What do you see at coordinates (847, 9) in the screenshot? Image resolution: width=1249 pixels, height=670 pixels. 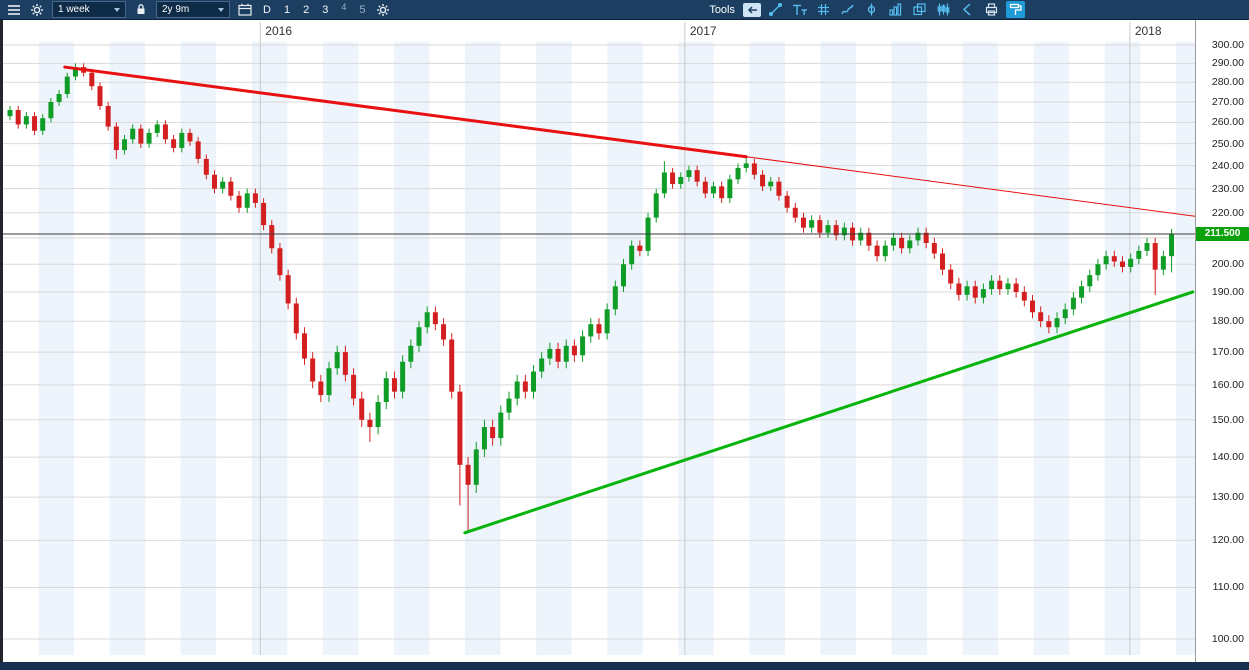 I see `freehand-tool-icon` at bounding box center [847, 9].